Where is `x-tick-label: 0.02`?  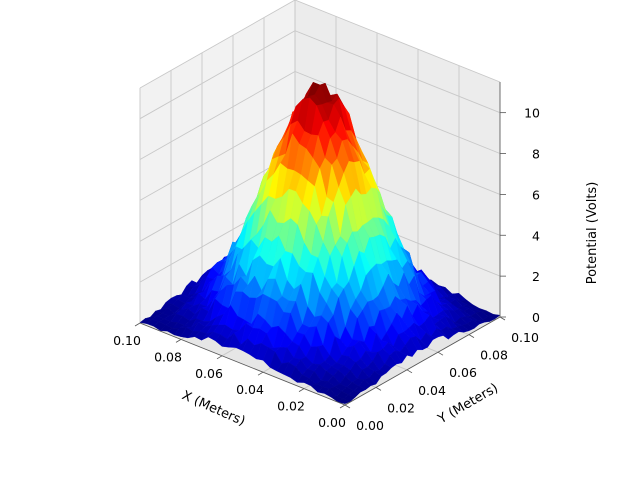
x-tick-label: 0.02 is located at coordinates (291, 406).